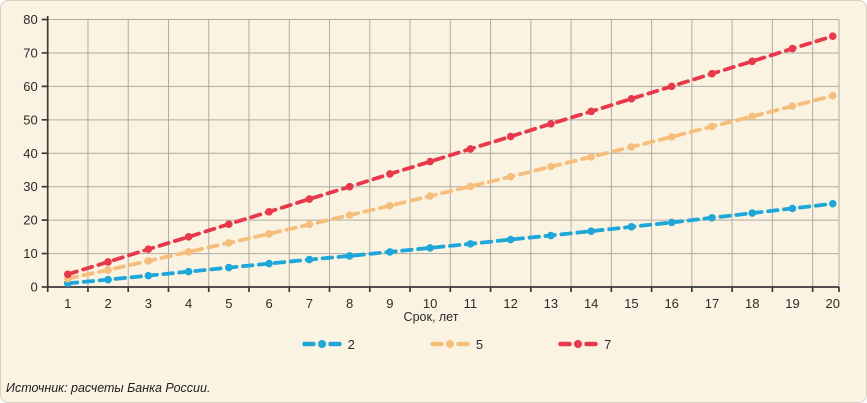 This screenshot has height=403, width=867. Describe the element at coordinates (608, 344) in the screenshot. I see `legend-label: 7` at that location.